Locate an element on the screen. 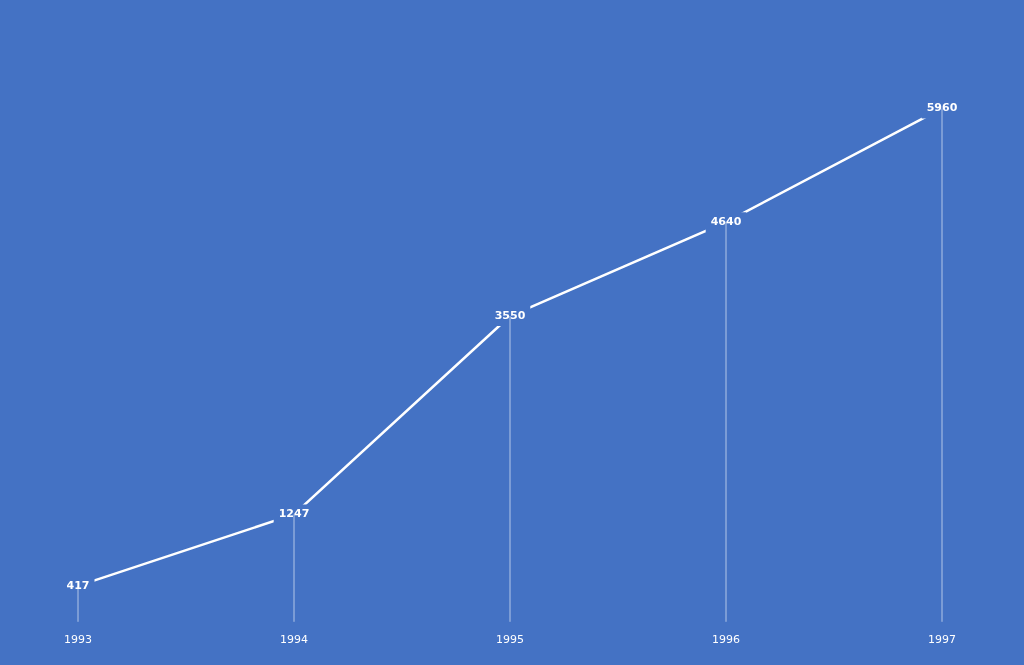  data-label: 417 is located at coordinates (78, 585).